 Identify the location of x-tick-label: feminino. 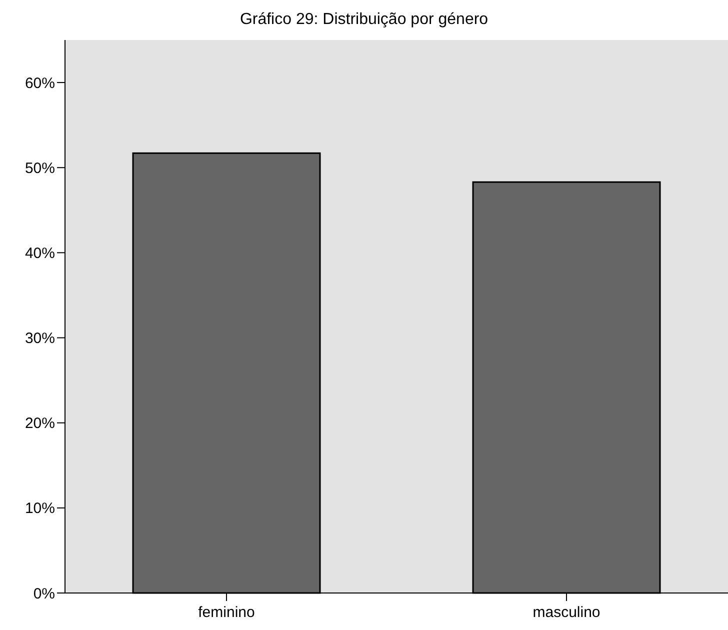
(226, 612).